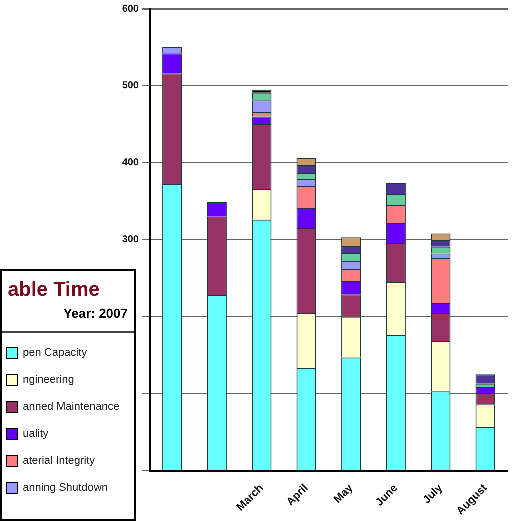 The height and width of the screenshot is (521, 512). What do you see at coordinates (48, 380) in the screenshot?
I see `legend-label: ngineering` at bounding box center [48, 380].